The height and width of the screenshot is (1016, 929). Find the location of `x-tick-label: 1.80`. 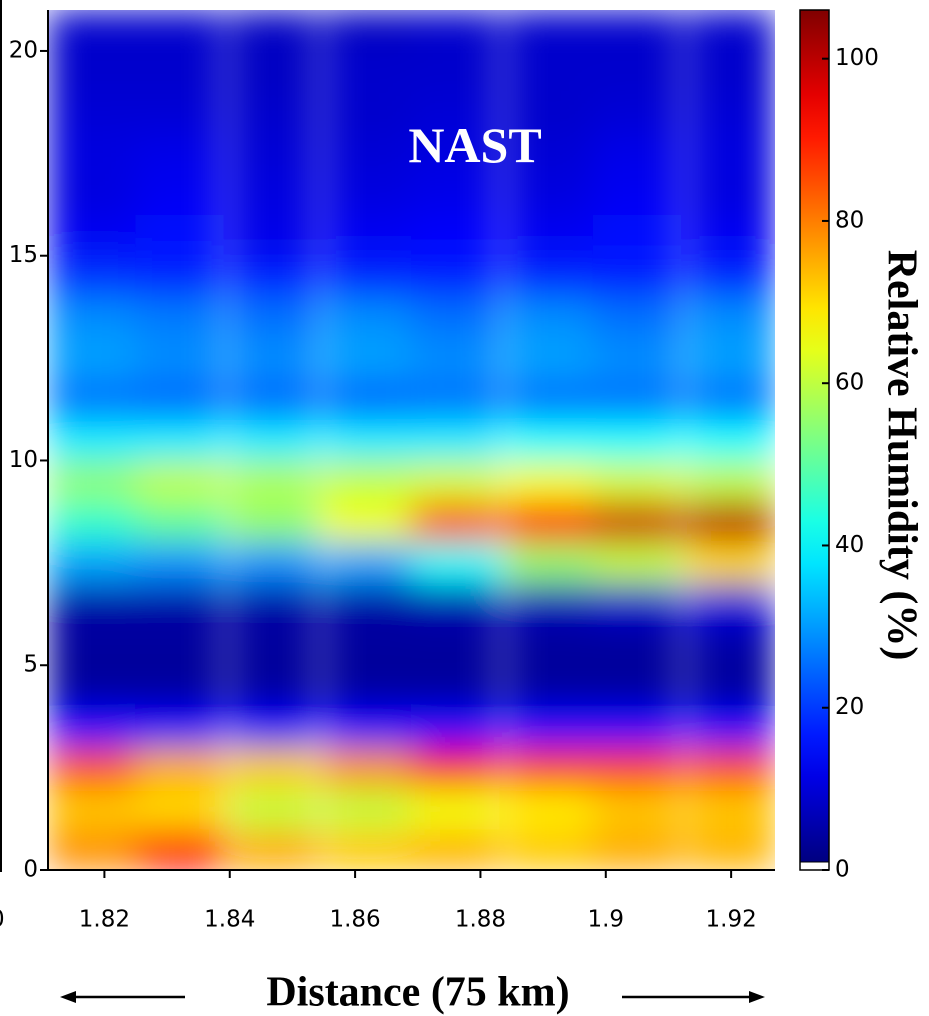

x-tick-label: 1.80 is located at coordinates (2, 920).